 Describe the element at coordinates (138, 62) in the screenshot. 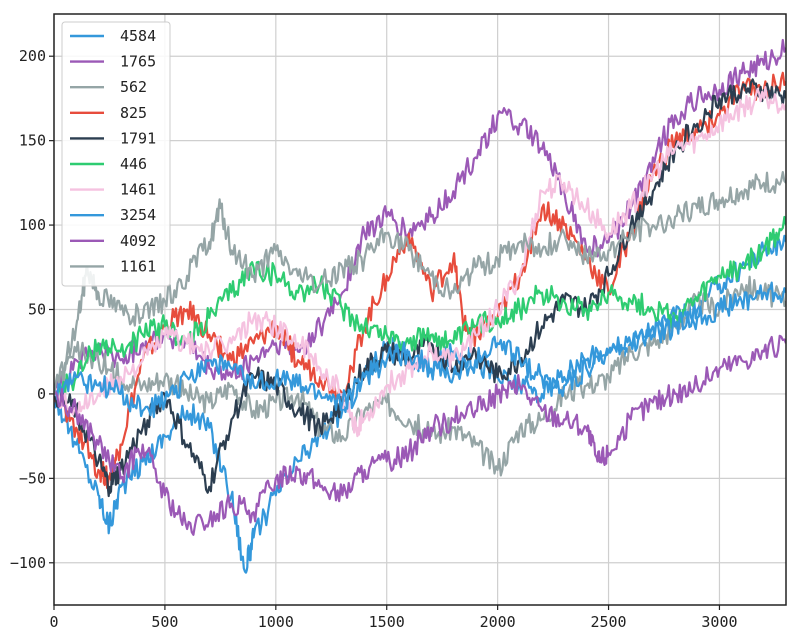

I see `legend-label-1765: 1765` at that location.